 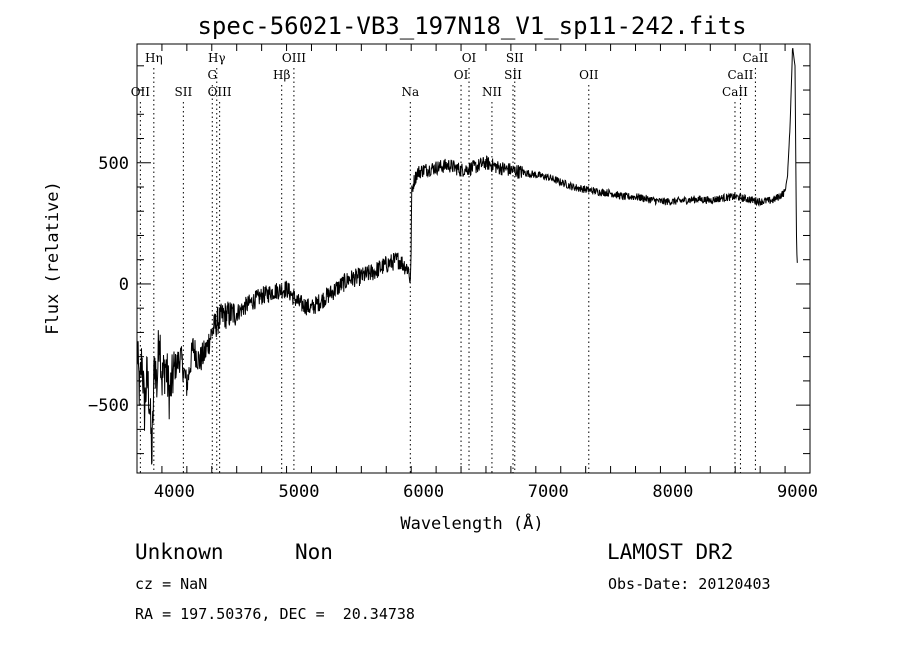 I want to click on y-axis-label: Flux (relative), so click(x=53, y=258).